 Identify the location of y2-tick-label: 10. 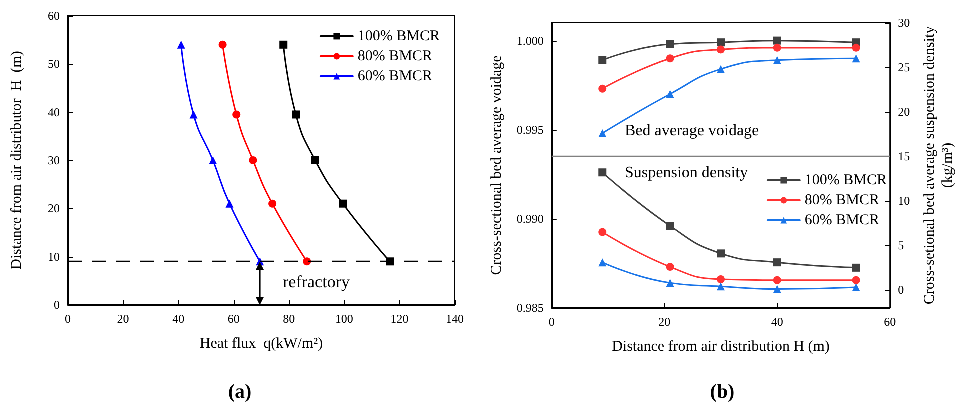
(904, 201).